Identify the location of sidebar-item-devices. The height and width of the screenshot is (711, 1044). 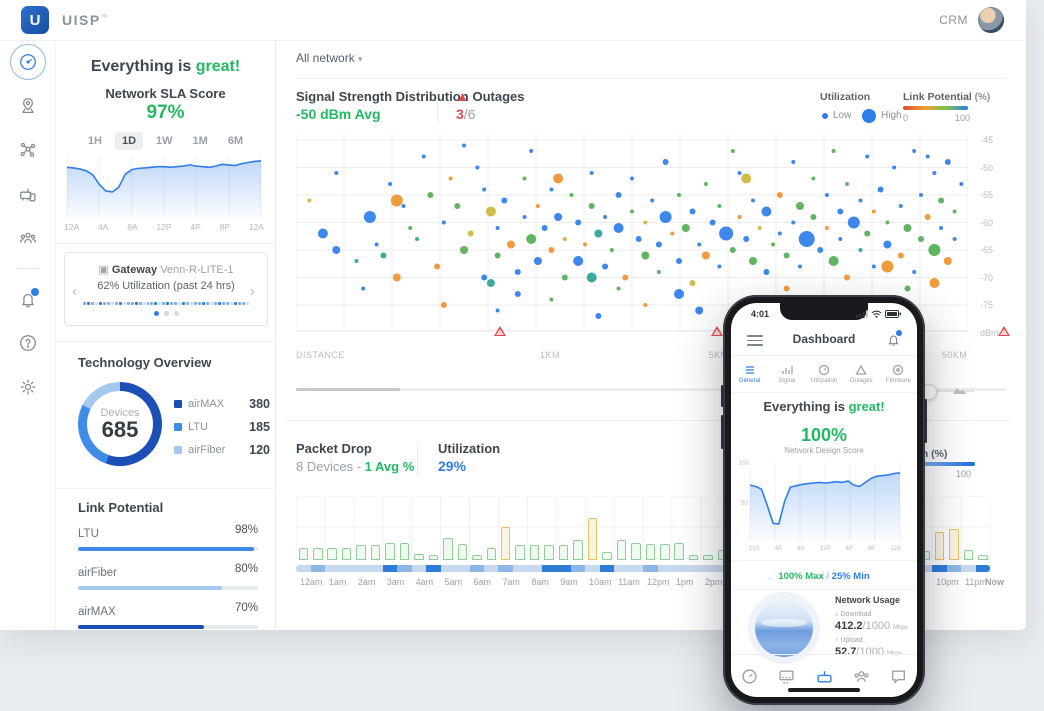
(27, 194).